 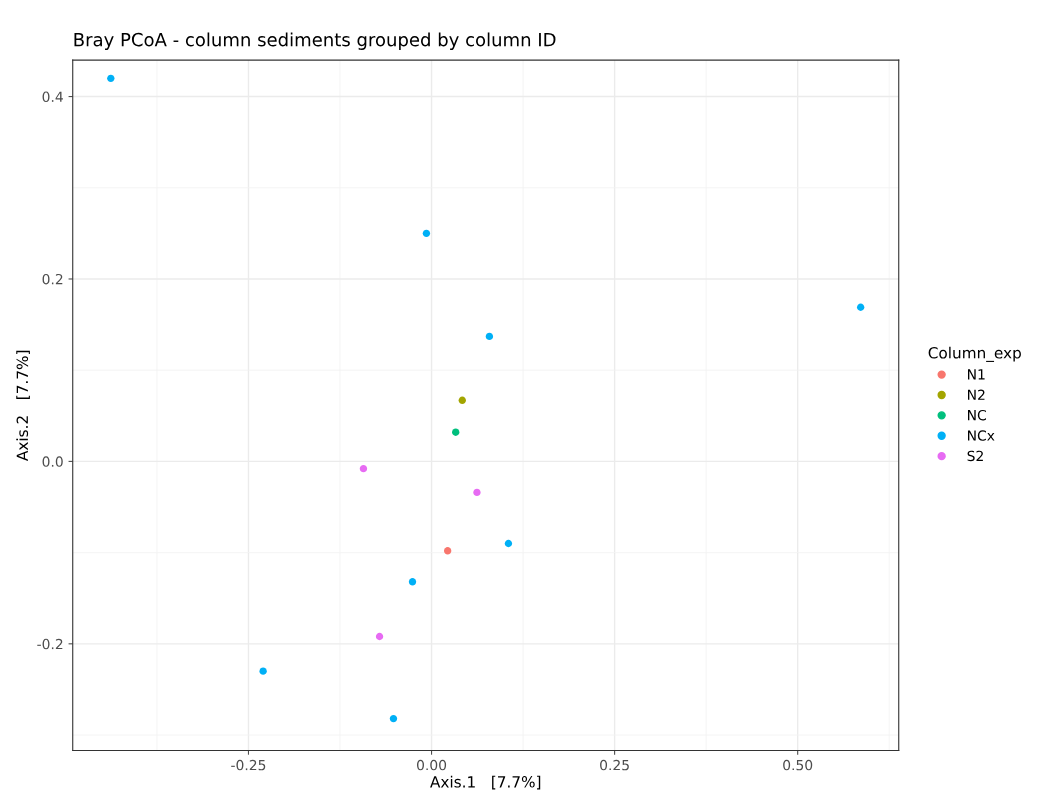 I want to click on legend-label: NCx, so click(x=981, y=435).